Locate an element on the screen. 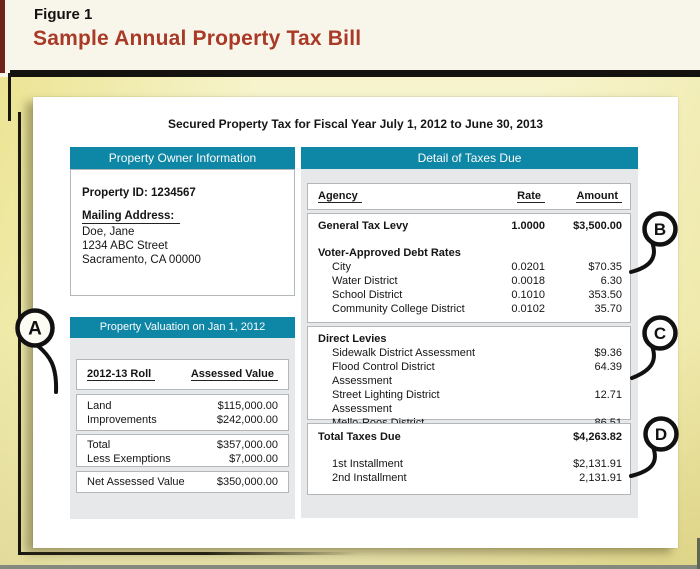 The height and width of the screenshot is (569, 700). table-row: Sidewalk District Assessment $9.36 is located at coordinates (477, 353).